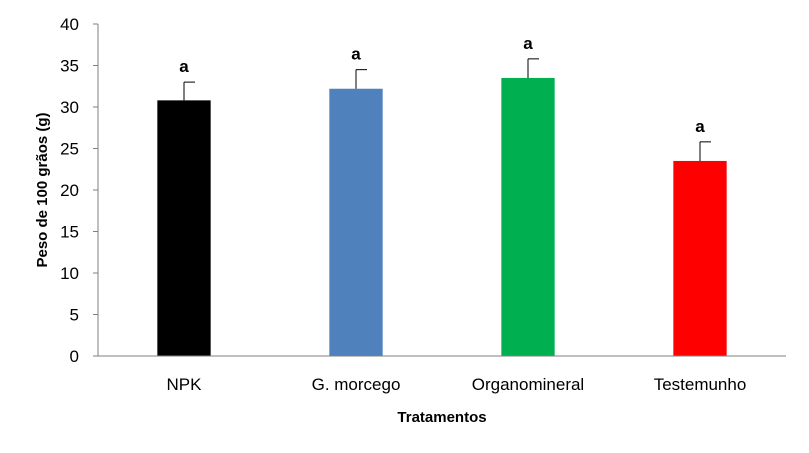 This screenshot has height=453, width=809. I want to click on y-tick-label: 40, so click(69, 24).